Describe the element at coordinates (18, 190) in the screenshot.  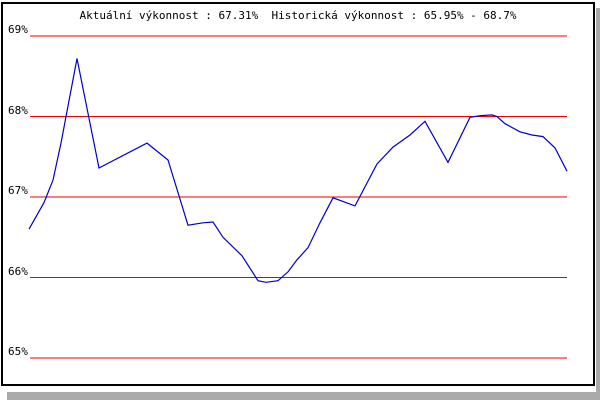
I see `y-tick-label-67: 67%` at that location.